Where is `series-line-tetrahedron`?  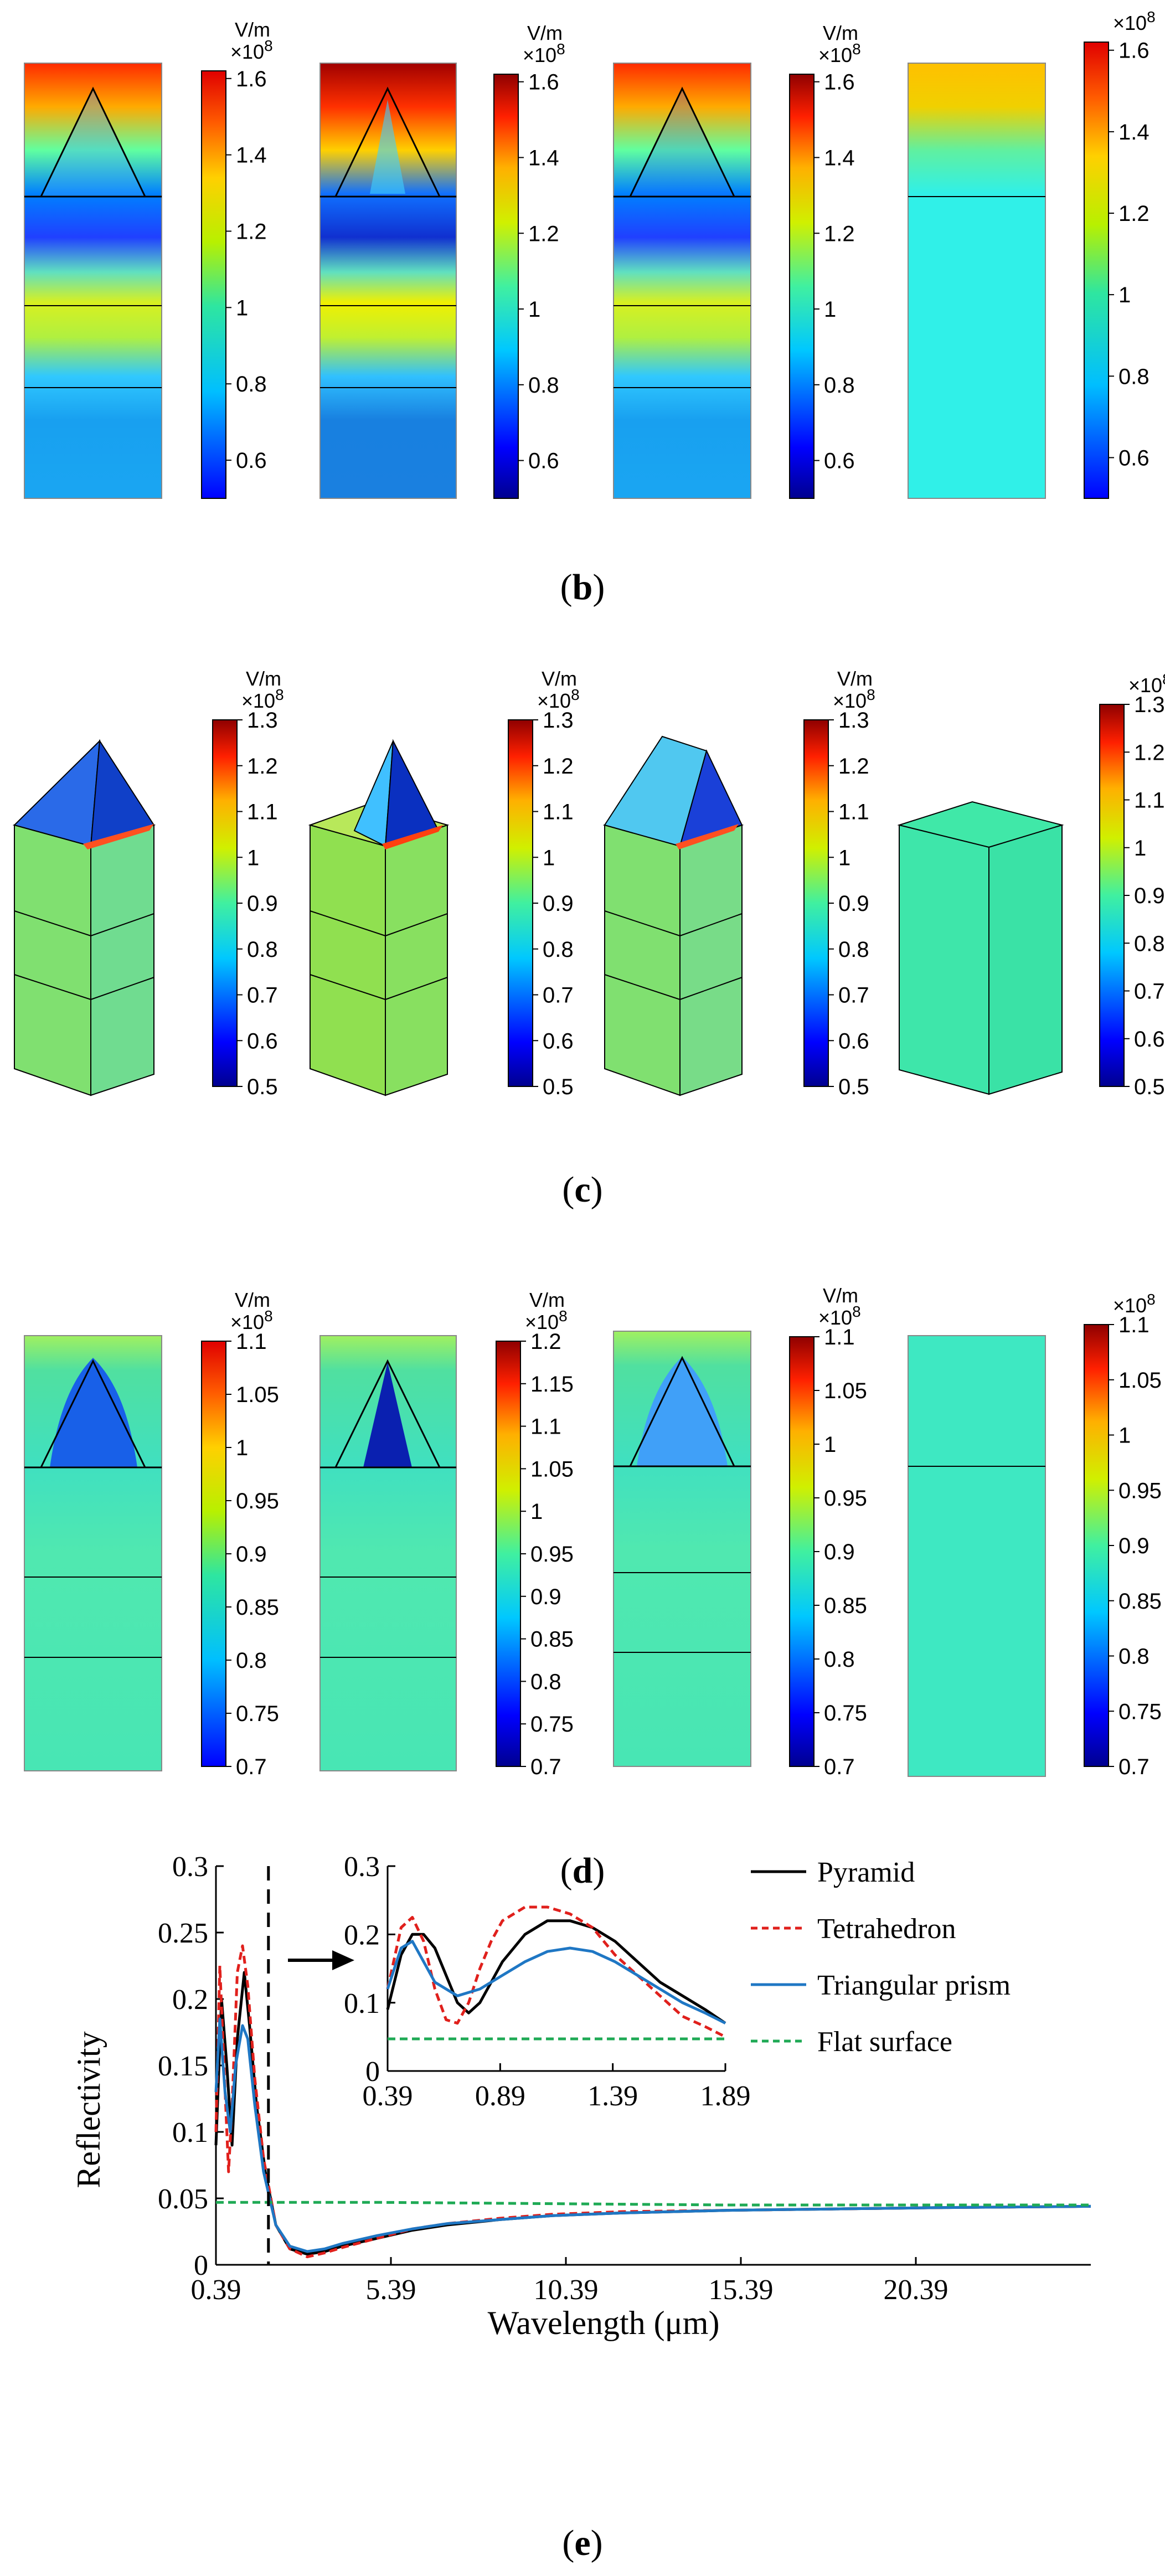 series-line-tetrahedron is located at coordinates (556, 1971).